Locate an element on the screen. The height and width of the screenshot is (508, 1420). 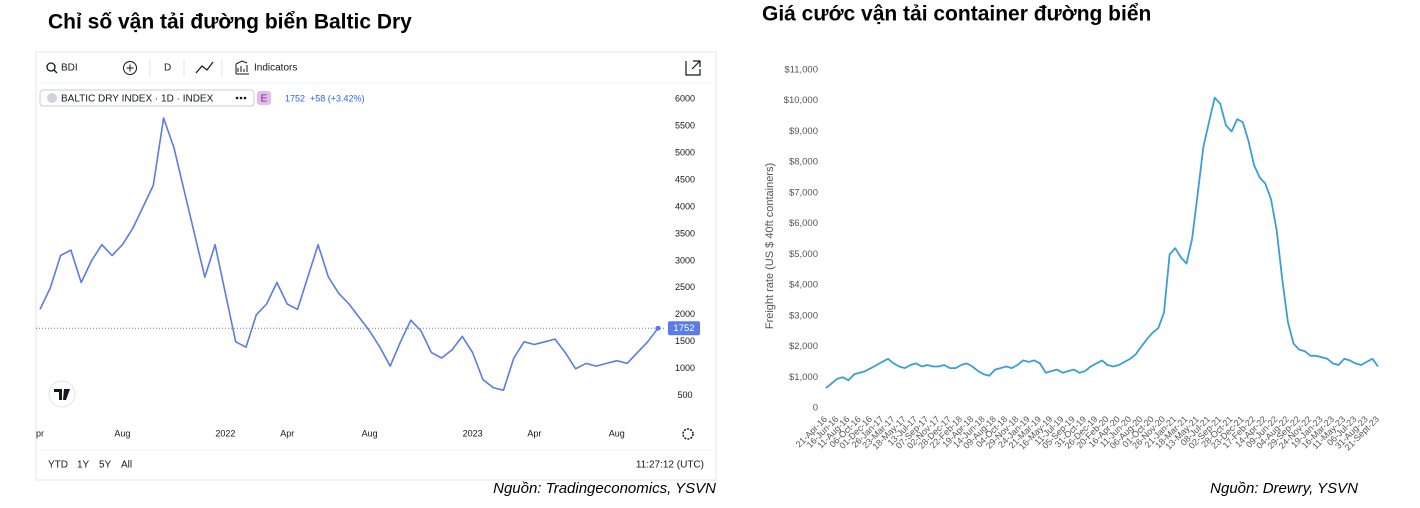
price-tag-label: 1752 is located at coordinates (683, 328).